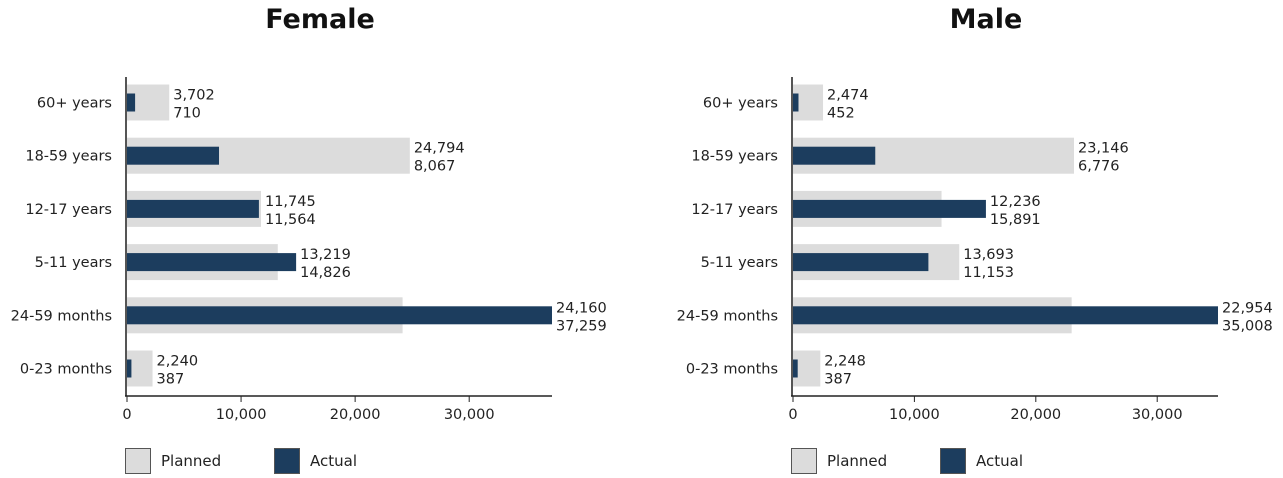 The height and width of the screenshot is (478, 1283). I want to click on planned-value-label: 11,745, so click(290, 202).